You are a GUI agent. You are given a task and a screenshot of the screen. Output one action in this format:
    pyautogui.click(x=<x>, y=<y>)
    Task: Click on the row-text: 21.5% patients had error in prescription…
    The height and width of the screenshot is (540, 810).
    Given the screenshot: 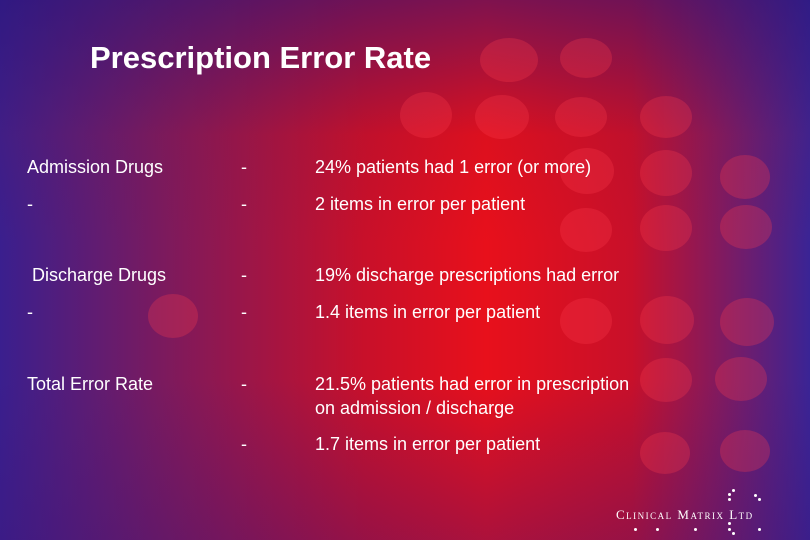 What is the action you would take?
    pyautogui.click(x=472, y=396)
    